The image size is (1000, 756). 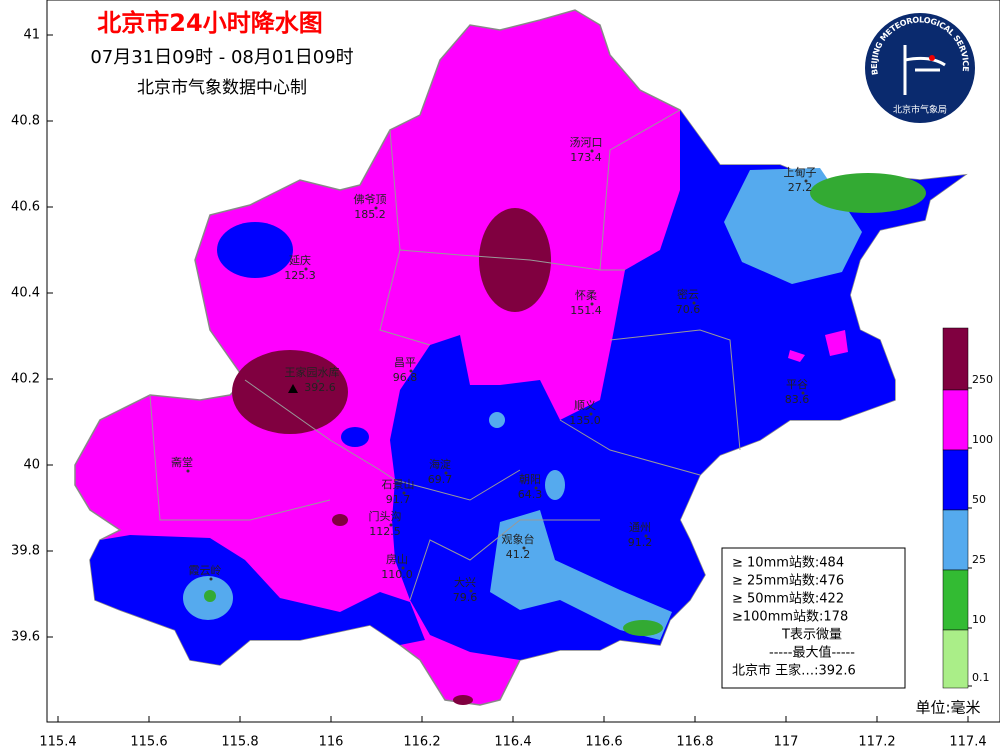 What do you see at coordinates (398, 499) in the screenshot?
I see `station-value: 91.7` at bounding box center [398, 499].